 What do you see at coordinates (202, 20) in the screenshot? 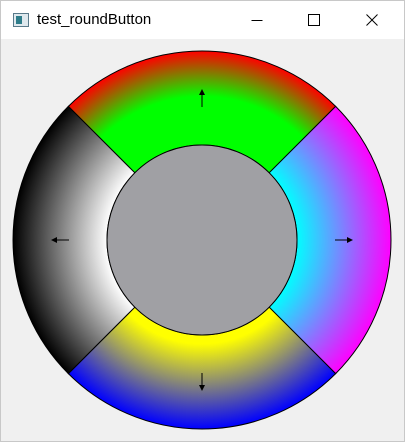
I see `title-bar: test_roundButton` at bounding box center [202, 20].